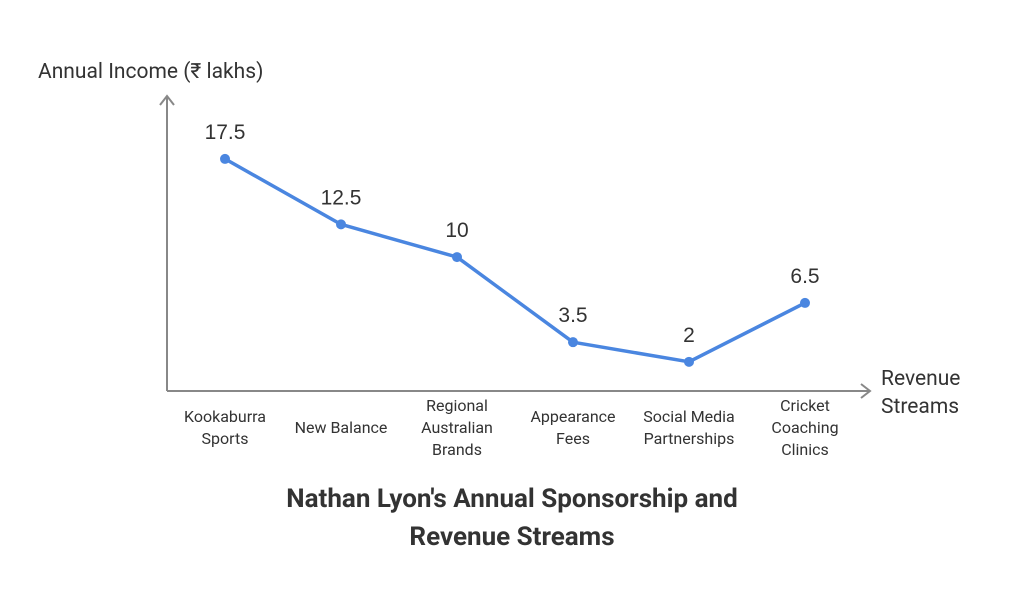  What do you see at coordinates (804, 276) in the screenshot?
I see `value-label: 6.5` at bounding box center [804, 276].